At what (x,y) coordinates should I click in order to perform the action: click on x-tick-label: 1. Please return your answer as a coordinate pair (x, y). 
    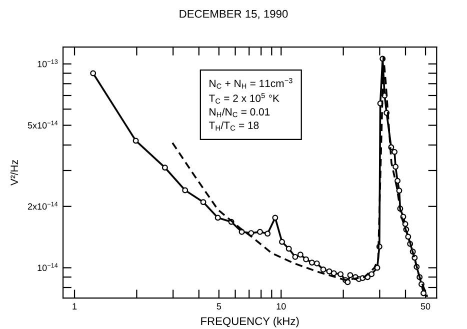
    Looking at the image, I should click on (74, 306).